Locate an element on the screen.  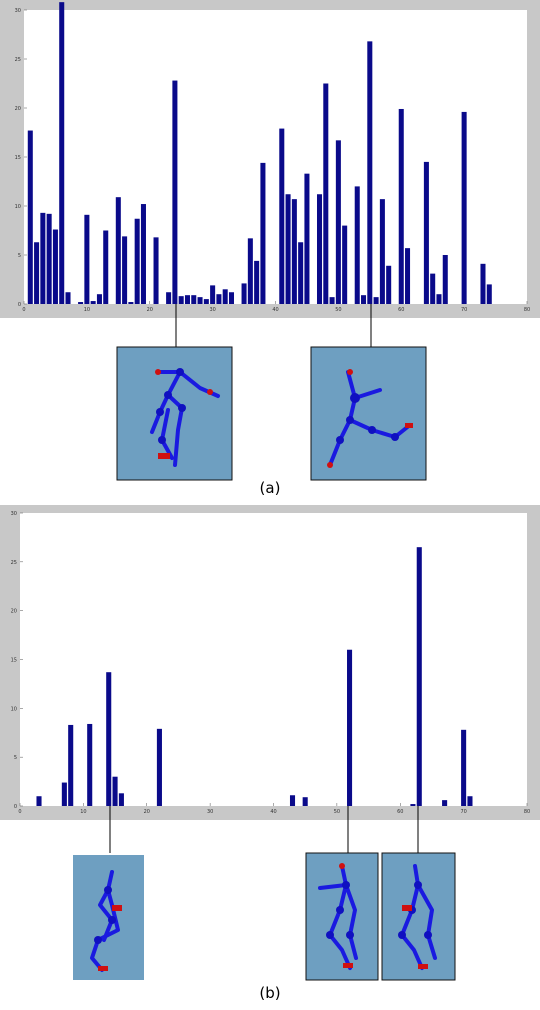
caption: (a) is located at coordinates (270, 488).